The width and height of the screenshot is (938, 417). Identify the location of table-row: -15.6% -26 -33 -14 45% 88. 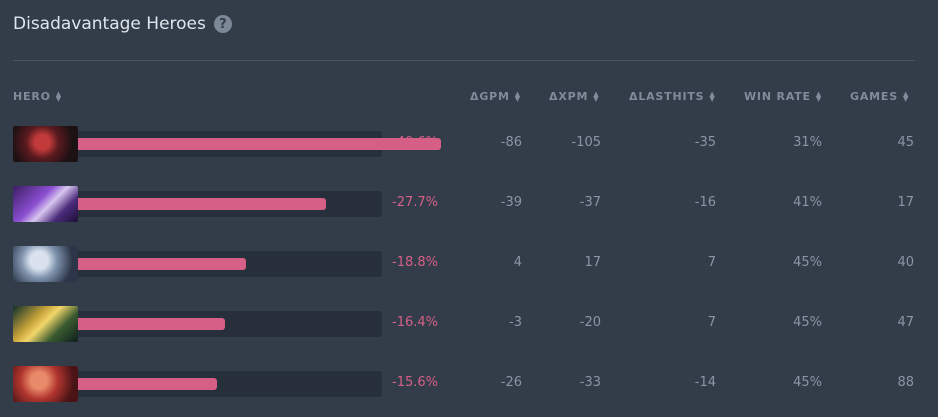
(469, 384).